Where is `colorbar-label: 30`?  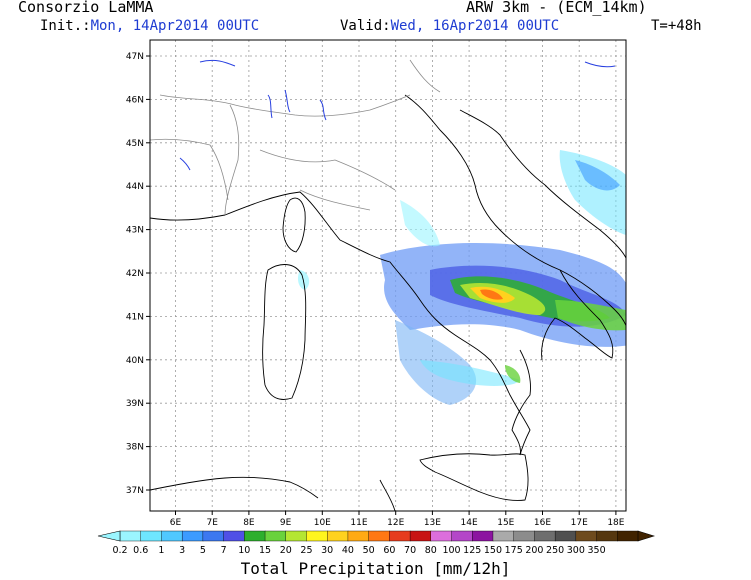
colorbar-label: 30 is located at coordinates (327, 550).